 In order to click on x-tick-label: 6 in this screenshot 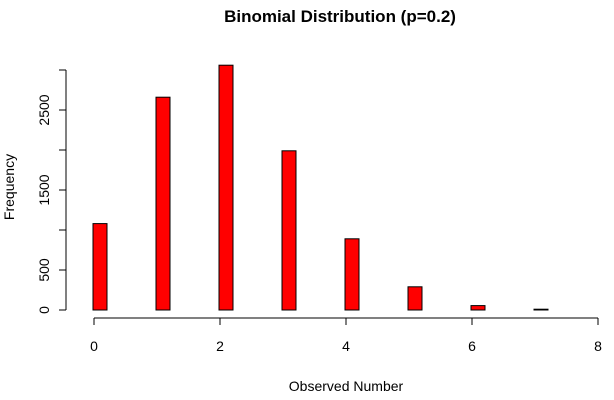, I will do `click(472, 346)`.